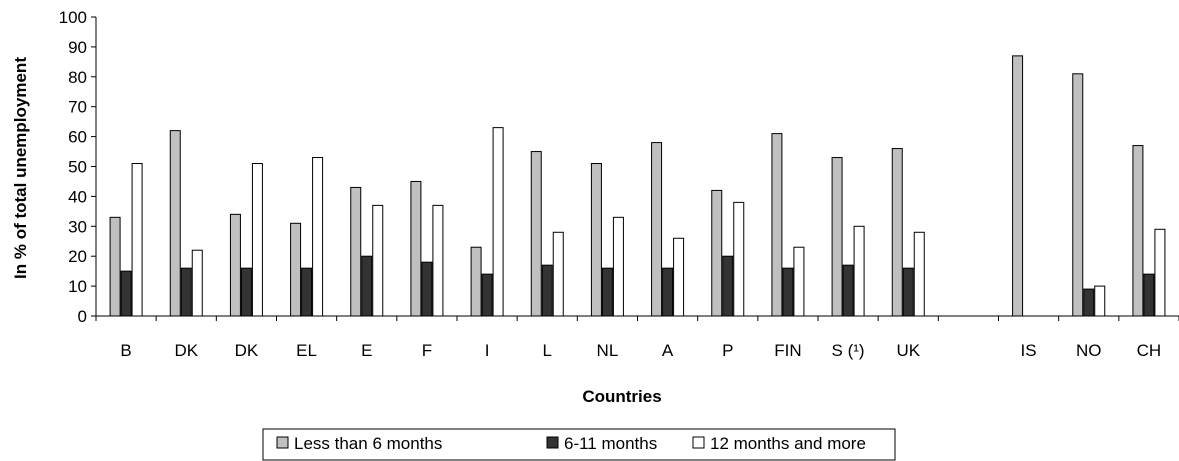 The image size is (1179, 461). What do you see at coordinates (788, 443) in the screenshot?
I see `legend-label-12-plus: 12 months and more` at bounding box center [788, 443].